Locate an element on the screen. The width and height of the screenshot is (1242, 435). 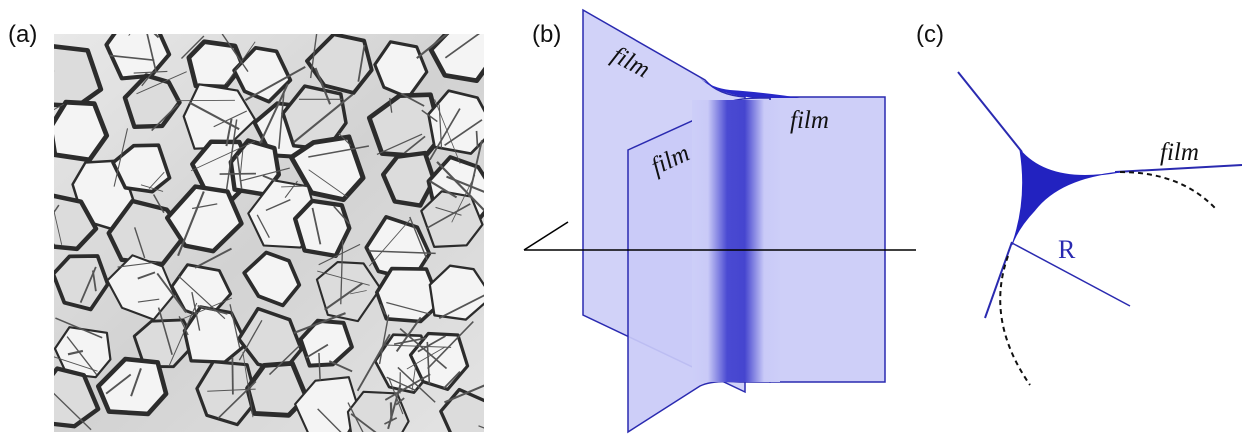
radius-label: R is located at coordinates (1067, 249).